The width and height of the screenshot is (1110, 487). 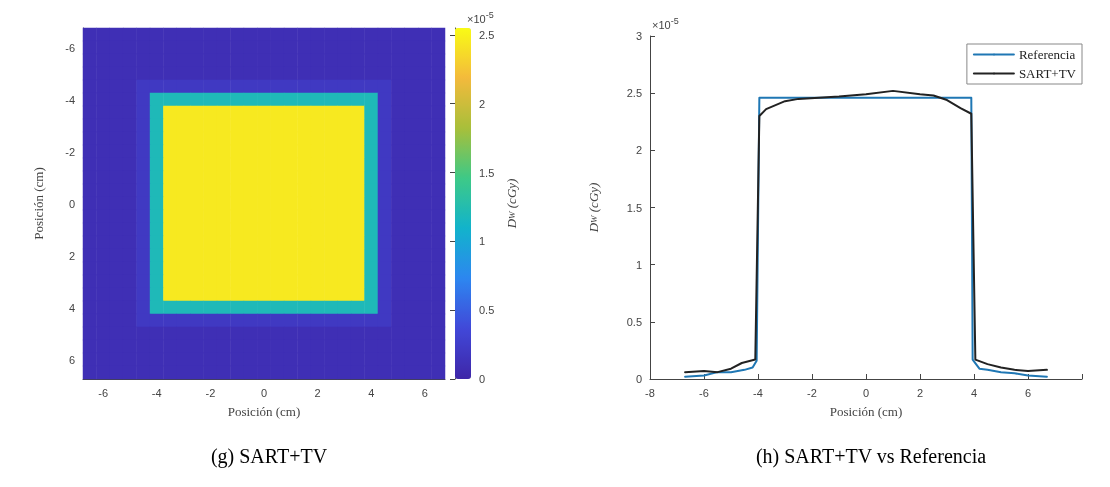 What do you see at coordinates (482, 379) in the screenshot?
I see `color-bar-label: 0` at bounding box center [482, 379].